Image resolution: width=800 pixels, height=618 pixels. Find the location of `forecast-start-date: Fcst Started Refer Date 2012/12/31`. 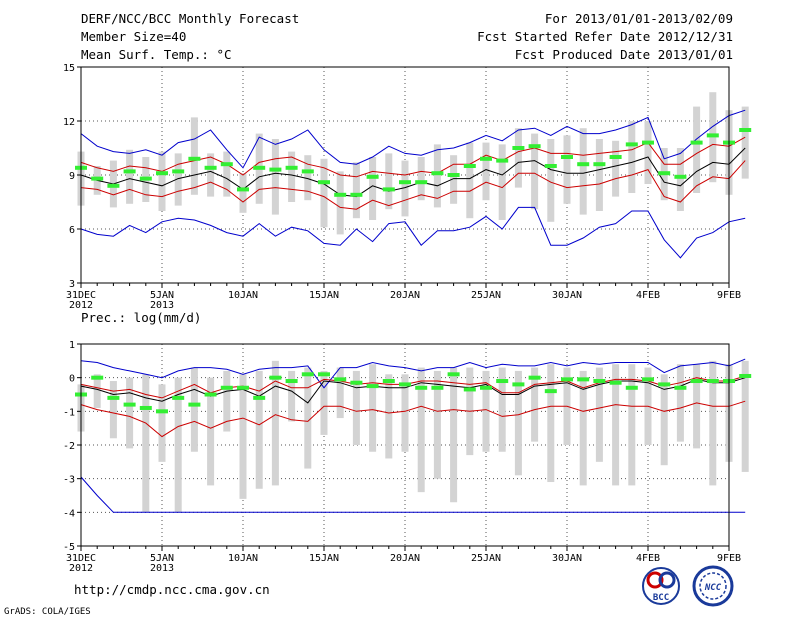

forecast-start-date: Fcst Started Refer Date 2012/12/31 is located at coordinates (605, 36).